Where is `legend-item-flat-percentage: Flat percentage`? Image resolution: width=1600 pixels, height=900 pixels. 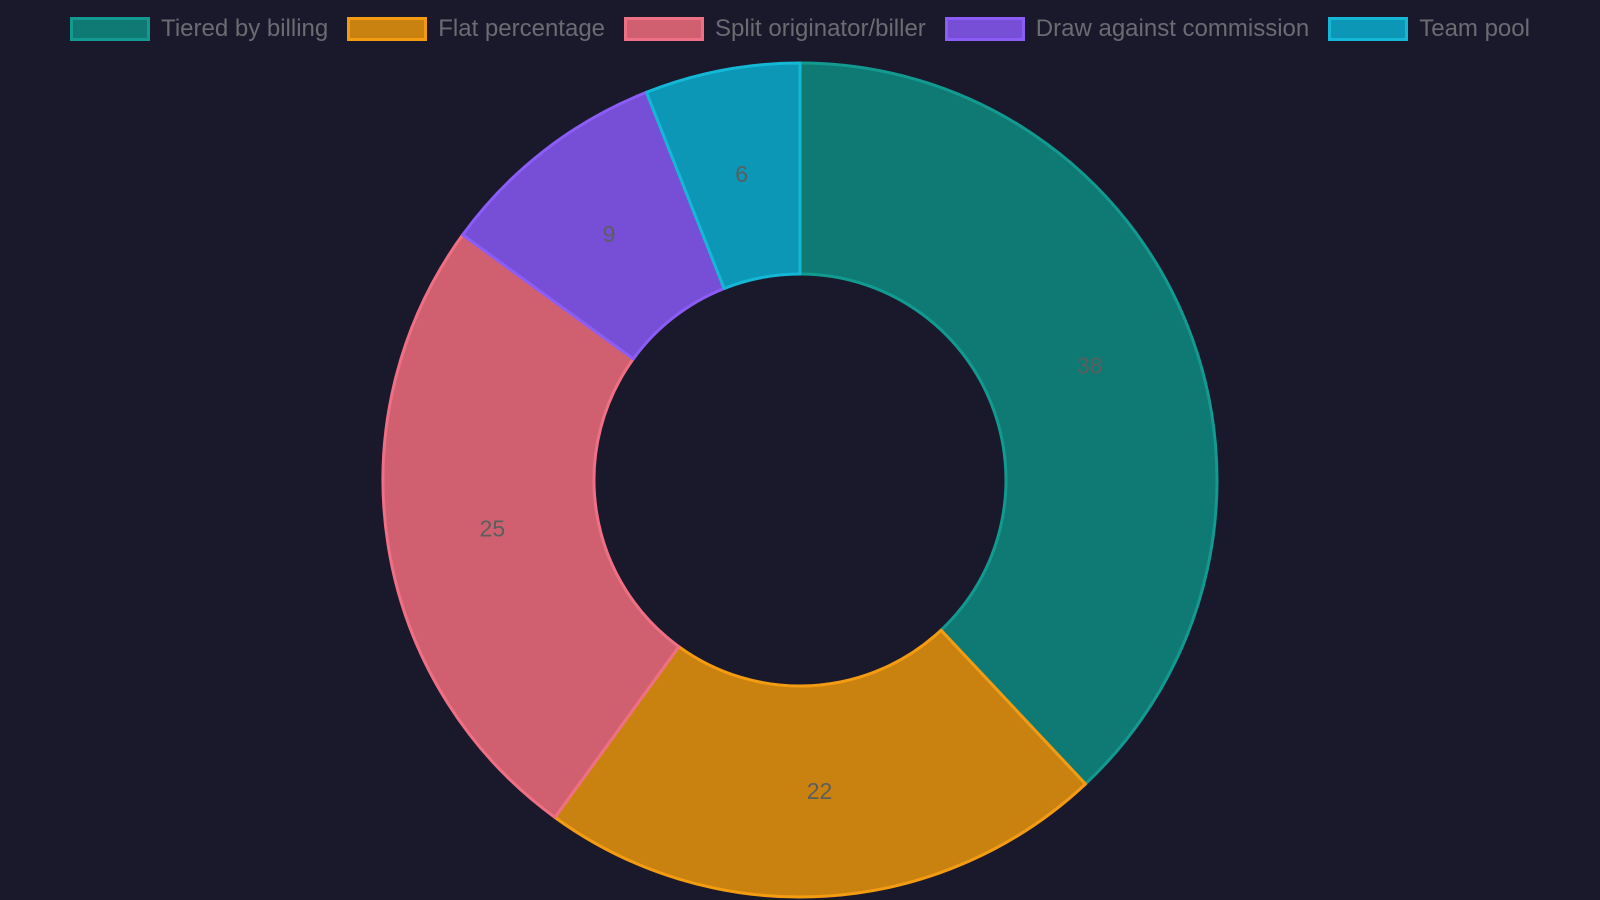
legend-item-flat-percentage: Flat percentage is located at coordinates (476, 29).